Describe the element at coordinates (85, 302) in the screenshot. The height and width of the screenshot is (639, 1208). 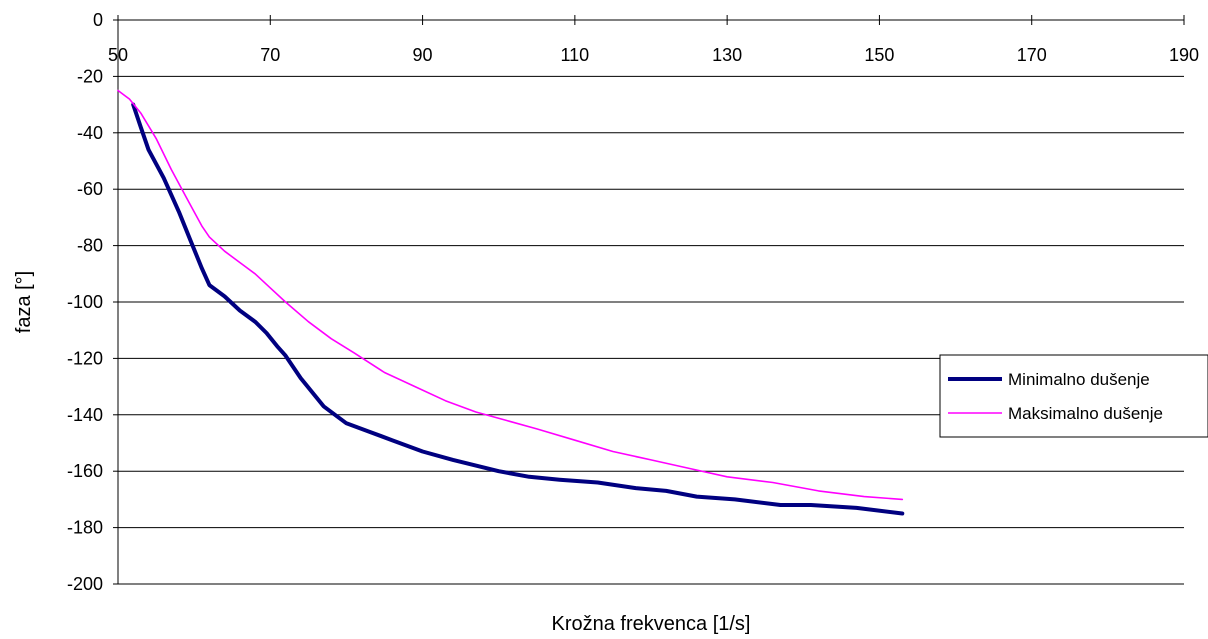
I see `y-tick-label: -100` at that location.